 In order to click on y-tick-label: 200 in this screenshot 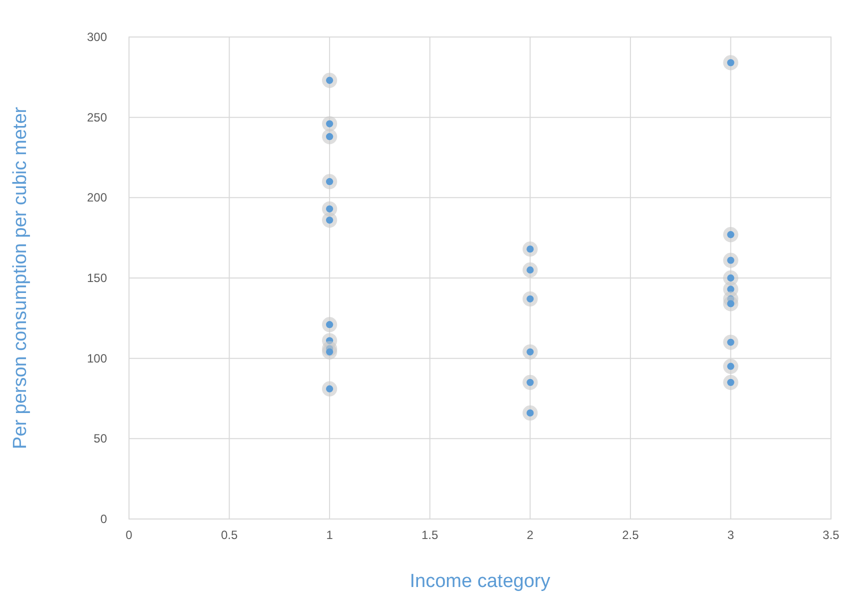, I will do `click(97, 197)`.